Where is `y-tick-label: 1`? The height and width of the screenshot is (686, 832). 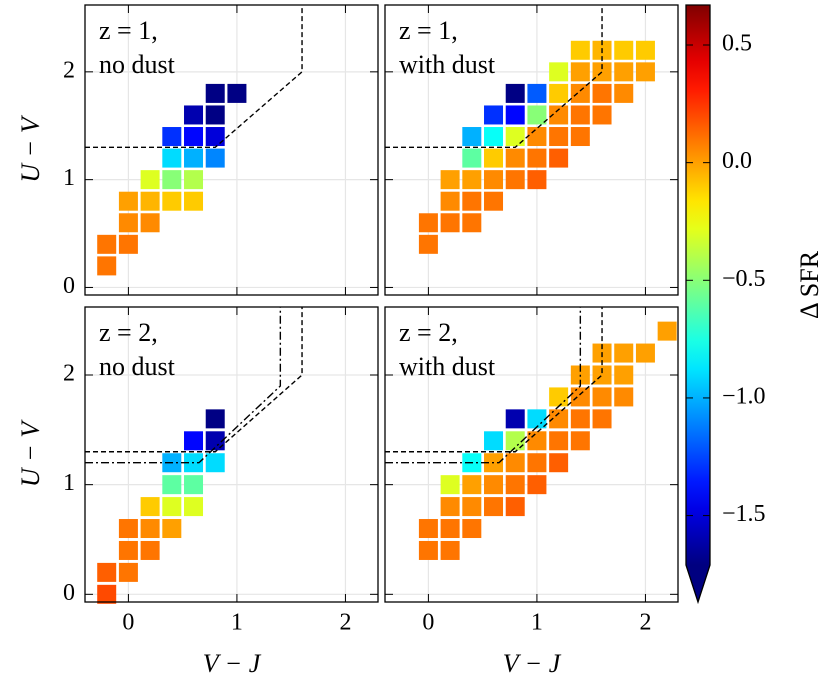 y-tick-label: 1 is located at coordinates (69, 483).